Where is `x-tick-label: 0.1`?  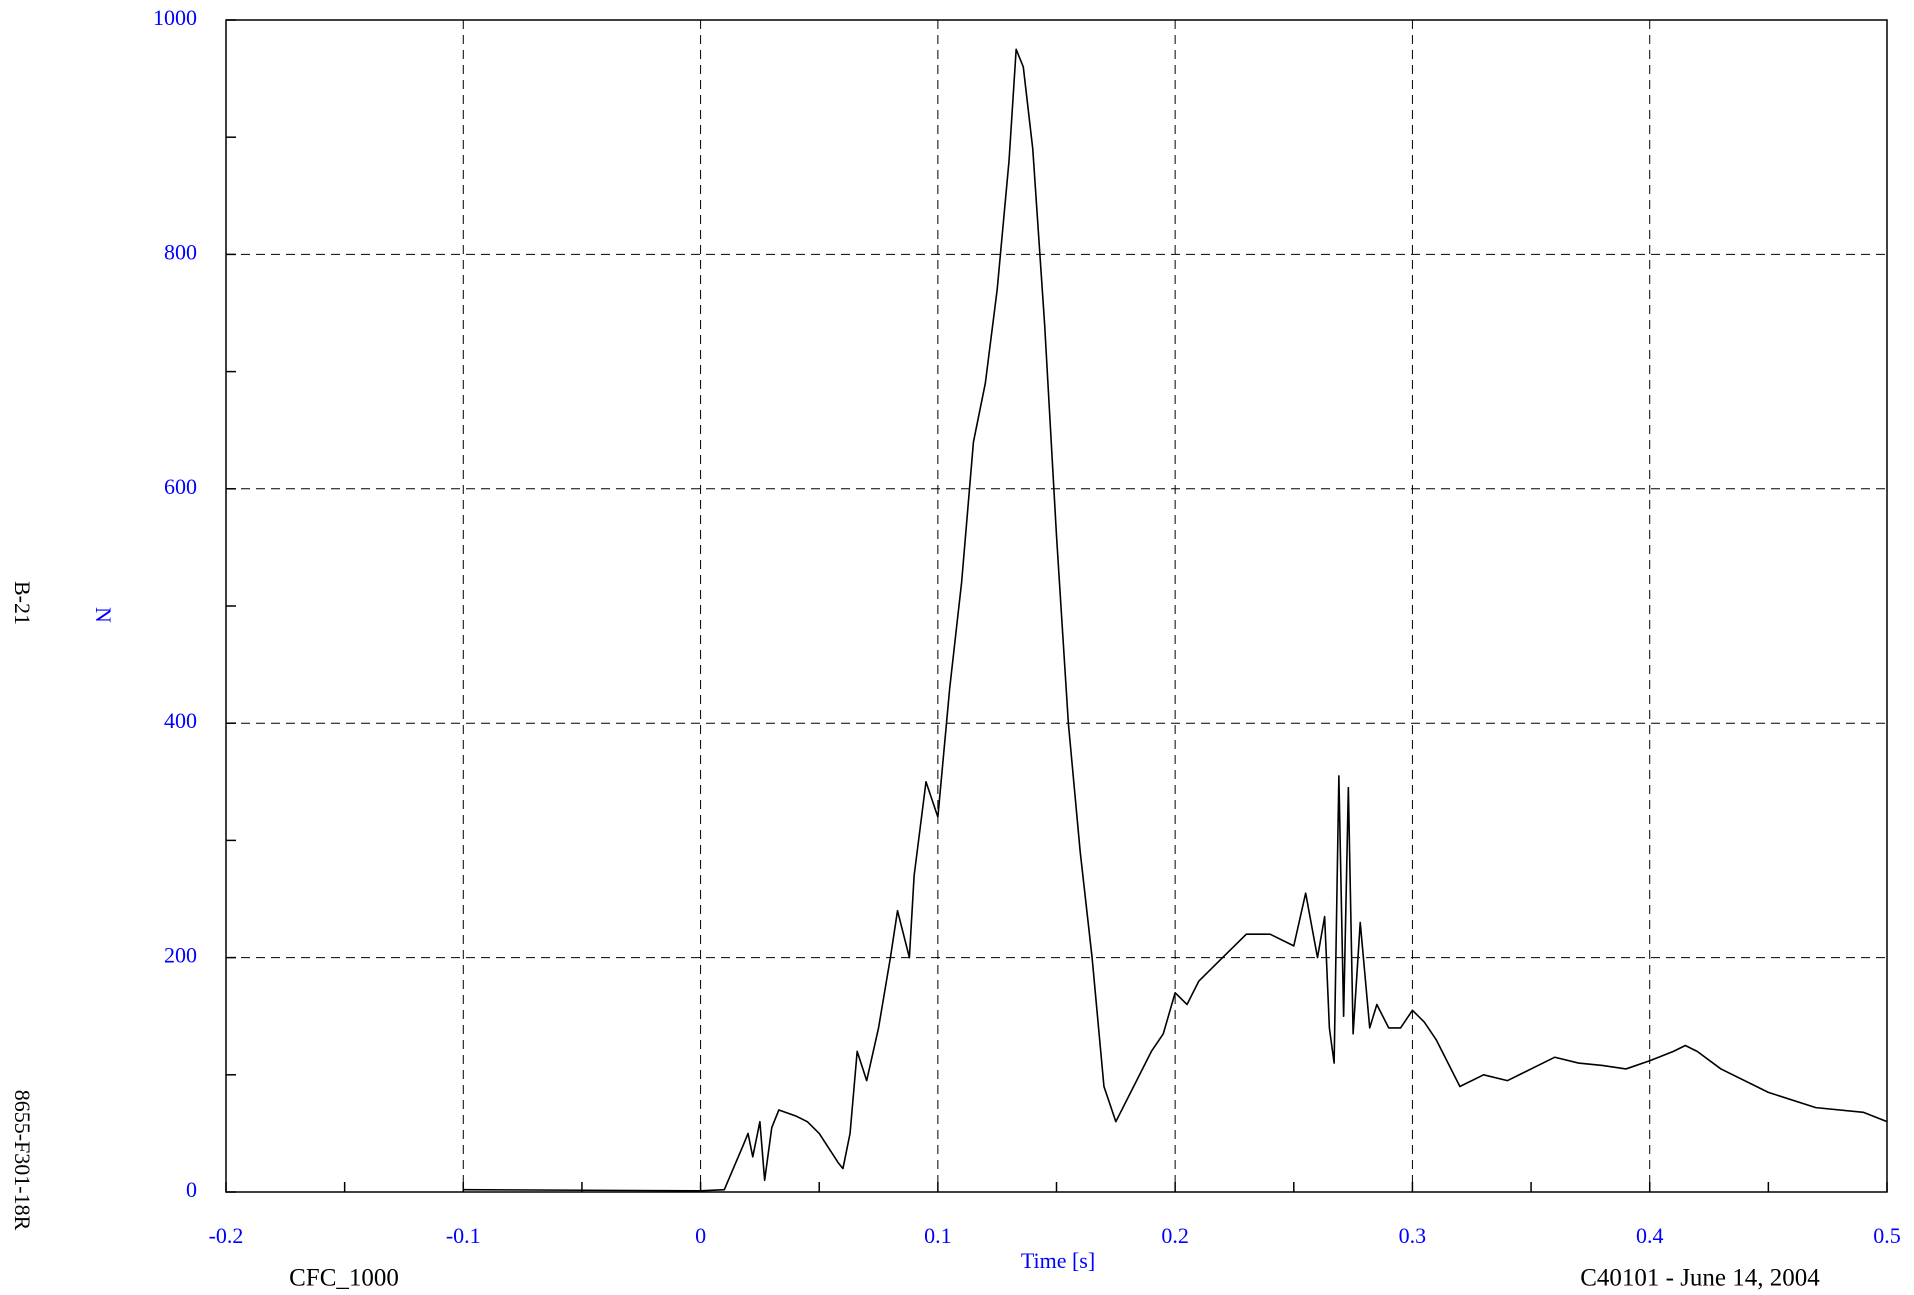 x-tick-label: 0.1 is located at coordinates (938, 1235).